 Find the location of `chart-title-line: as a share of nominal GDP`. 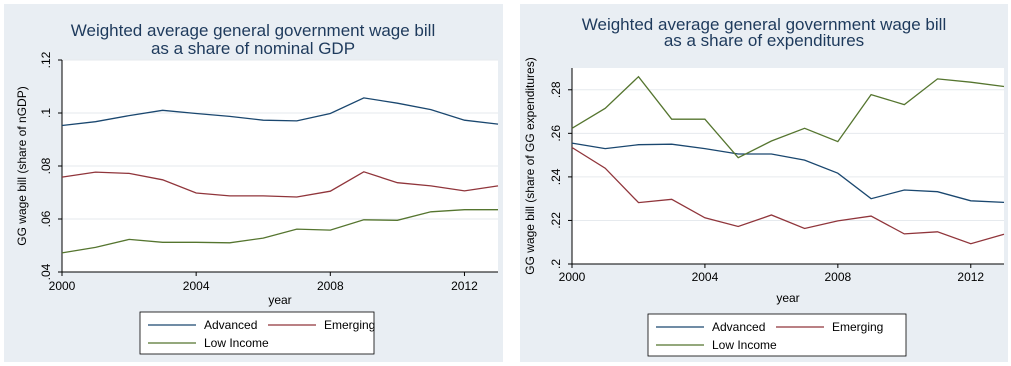

chart-title-line: as a share of nominal GDP is located at coordinates (253, 48).